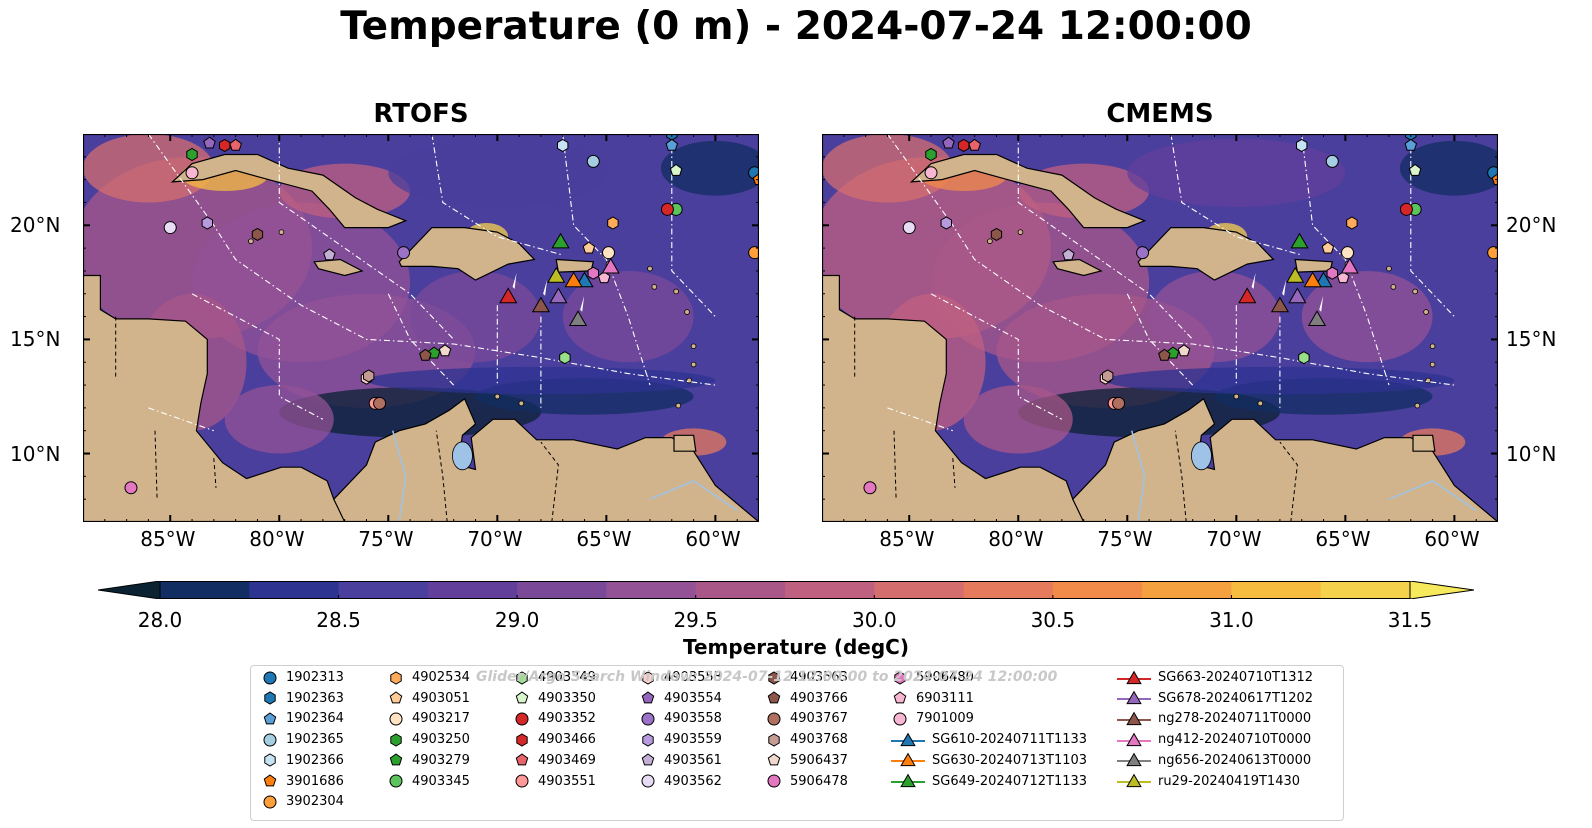 This screenshot has height=828, width=1592. Describe the element at coordinates (685, 443) in the screenshot. I see `trinidad-land` at that location.